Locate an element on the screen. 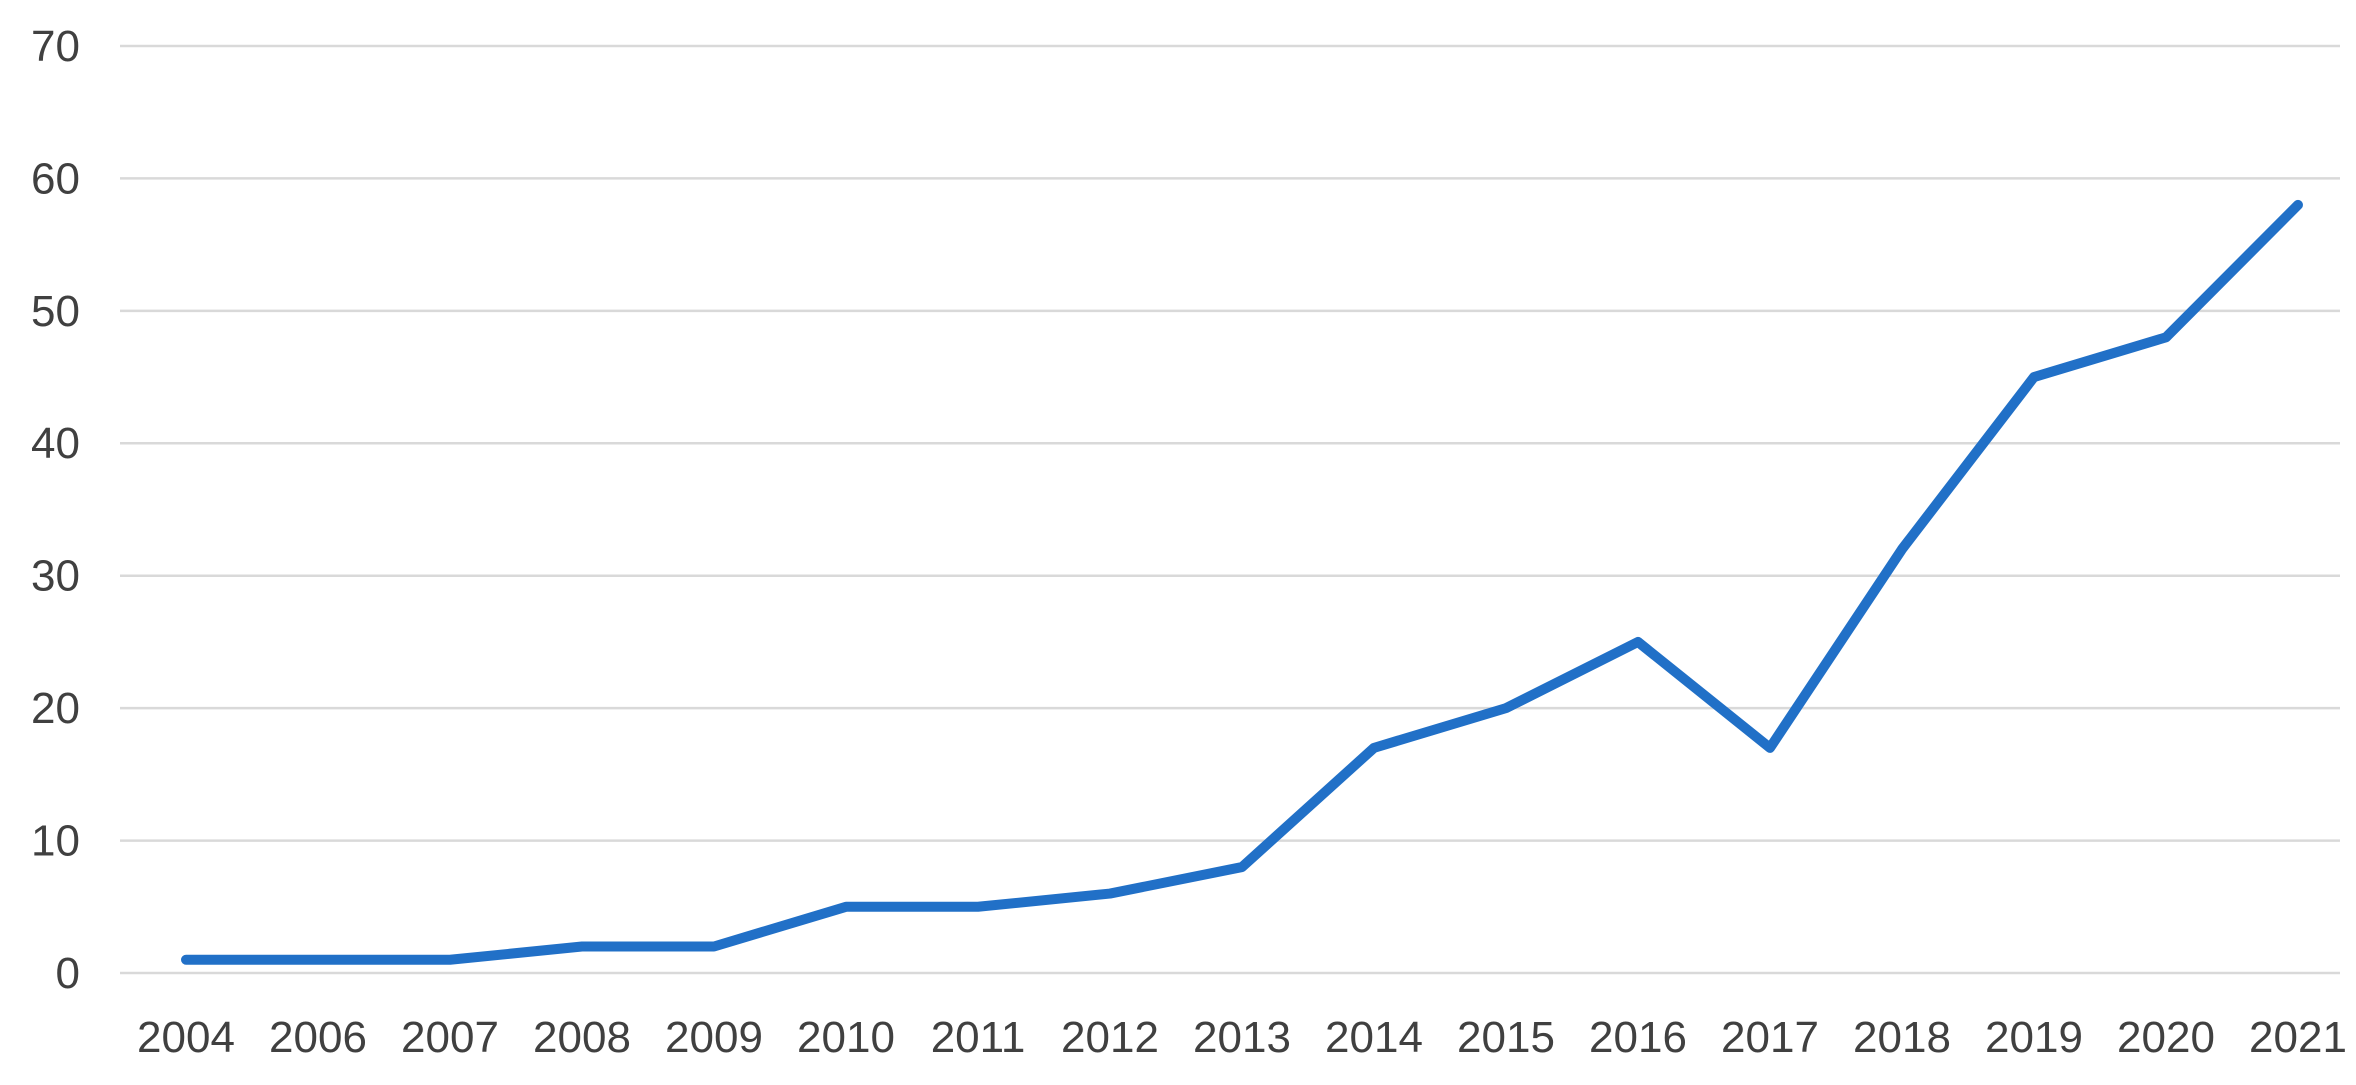 The image size is (2356, 1085). x-tick-label: 2009 is located at coordinates (714, 1037).